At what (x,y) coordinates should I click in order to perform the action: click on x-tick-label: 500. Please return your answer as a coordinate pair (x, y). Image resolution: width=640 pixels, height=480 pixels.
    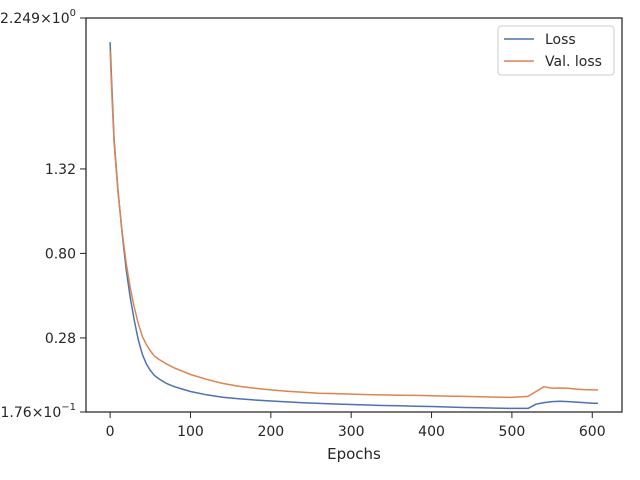
    Looking at the image, I should click on (512, 432).